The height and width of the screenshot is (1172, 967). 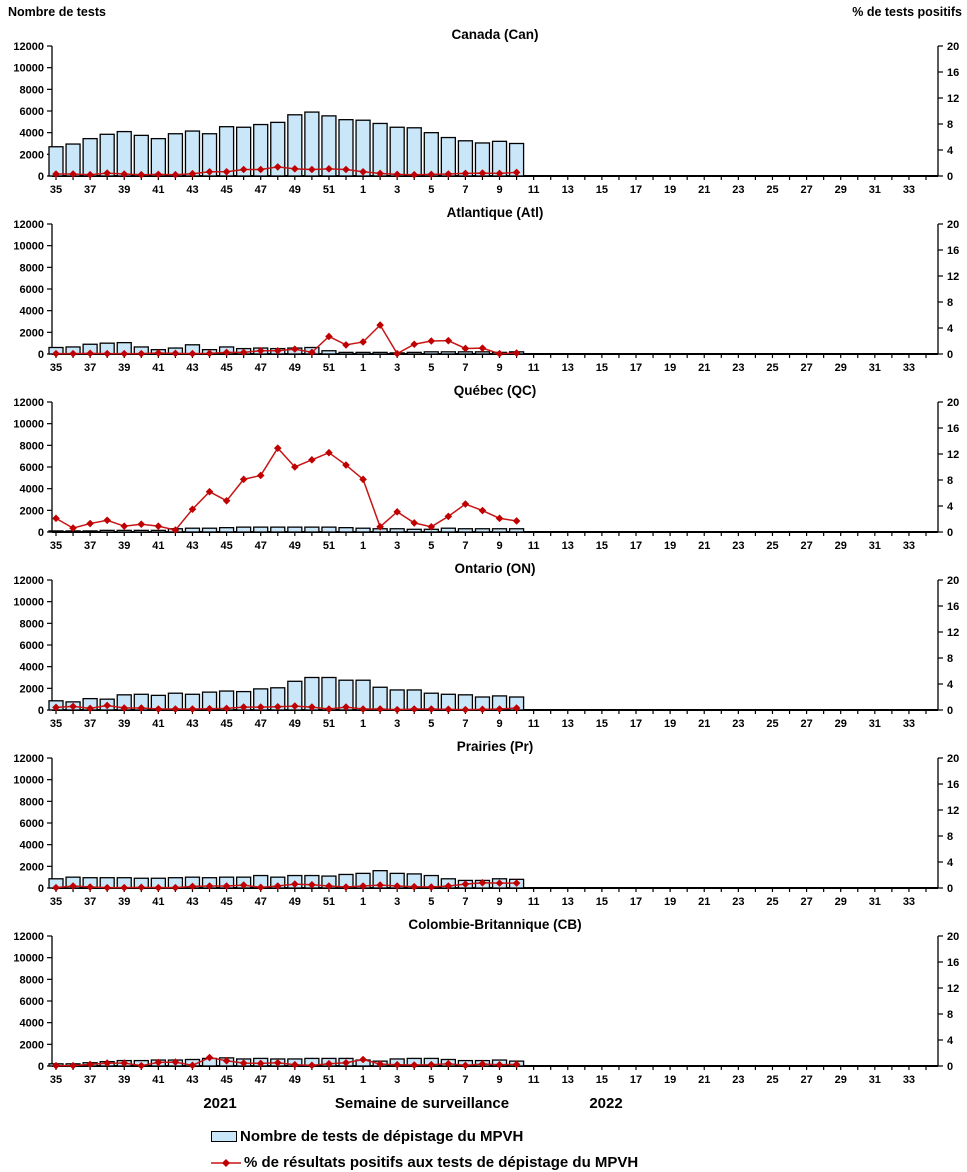 I want to click on panel-title: Colombie-Britannique (CB), so click(x=494, y=924).